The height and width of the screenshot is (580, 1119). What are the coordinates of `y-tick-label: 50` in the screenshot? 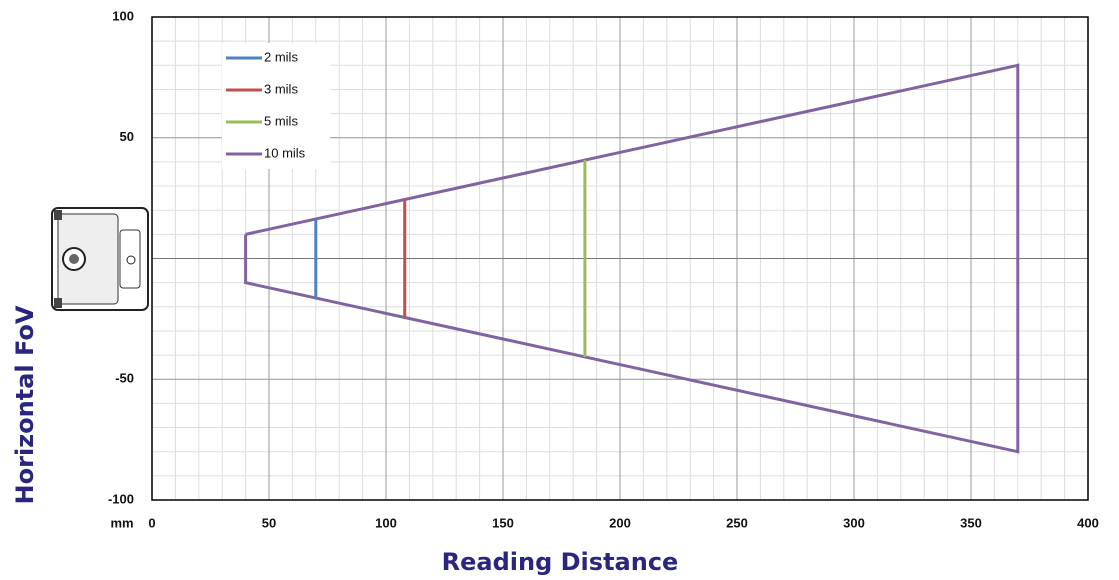 It's located at (127, 136).